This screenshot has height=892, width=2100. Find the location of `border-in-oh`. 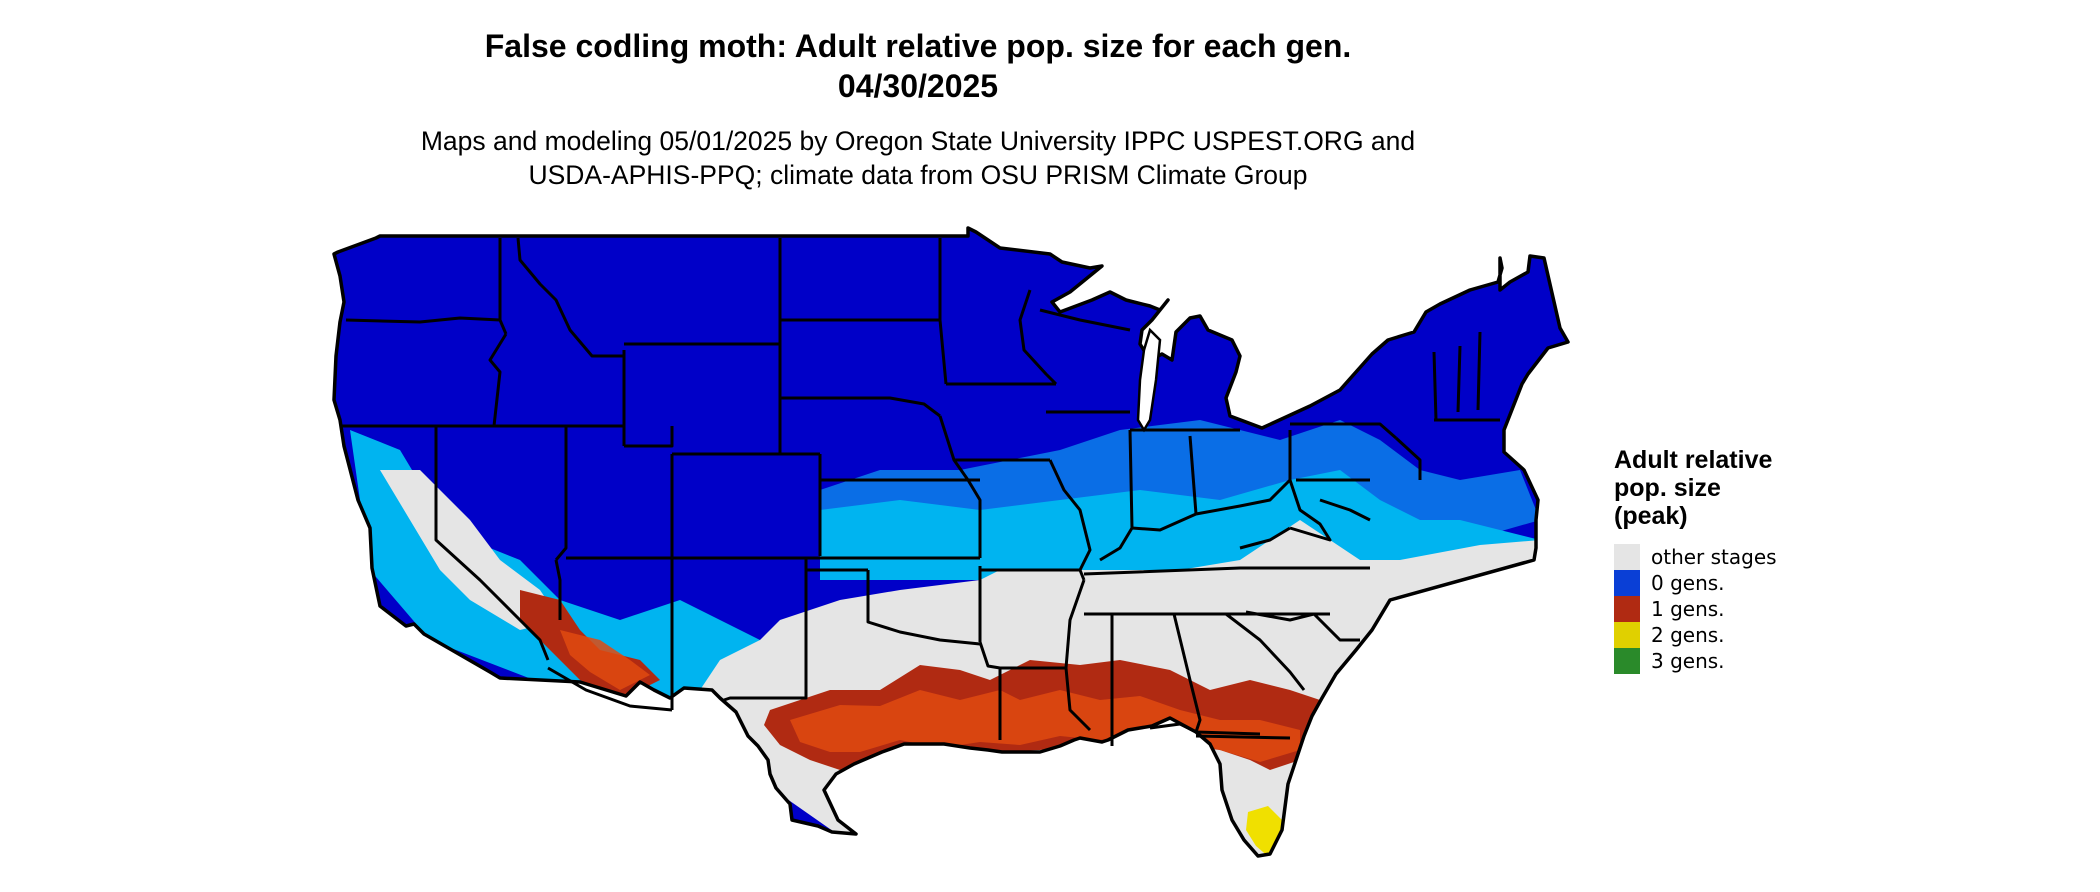

border-in-oh is located at coordinates (1193, 475).